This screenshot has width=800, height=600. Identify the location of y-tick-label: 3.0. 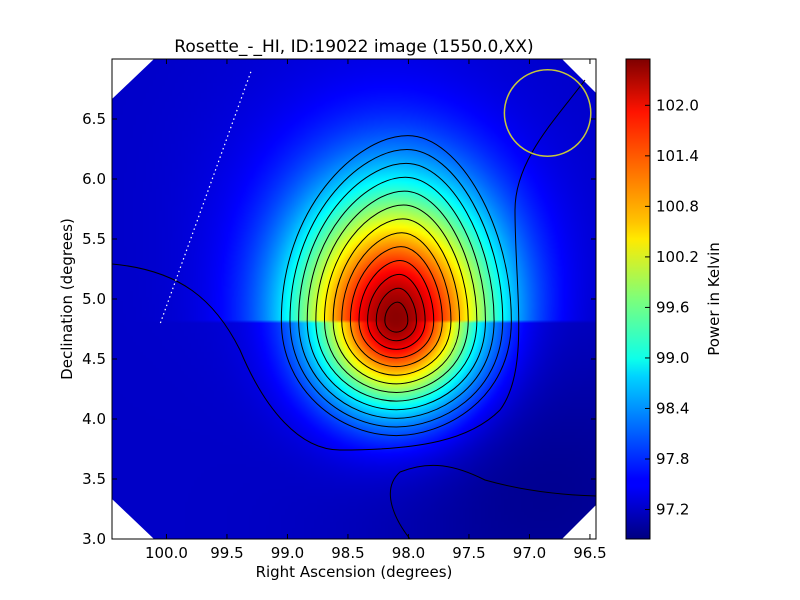
(94, 539).